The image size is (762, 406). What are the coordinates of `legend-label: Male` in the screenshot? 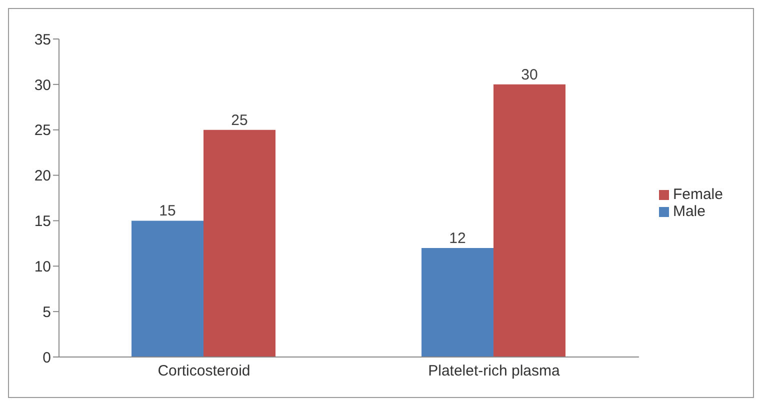 It's located at (689, 211).